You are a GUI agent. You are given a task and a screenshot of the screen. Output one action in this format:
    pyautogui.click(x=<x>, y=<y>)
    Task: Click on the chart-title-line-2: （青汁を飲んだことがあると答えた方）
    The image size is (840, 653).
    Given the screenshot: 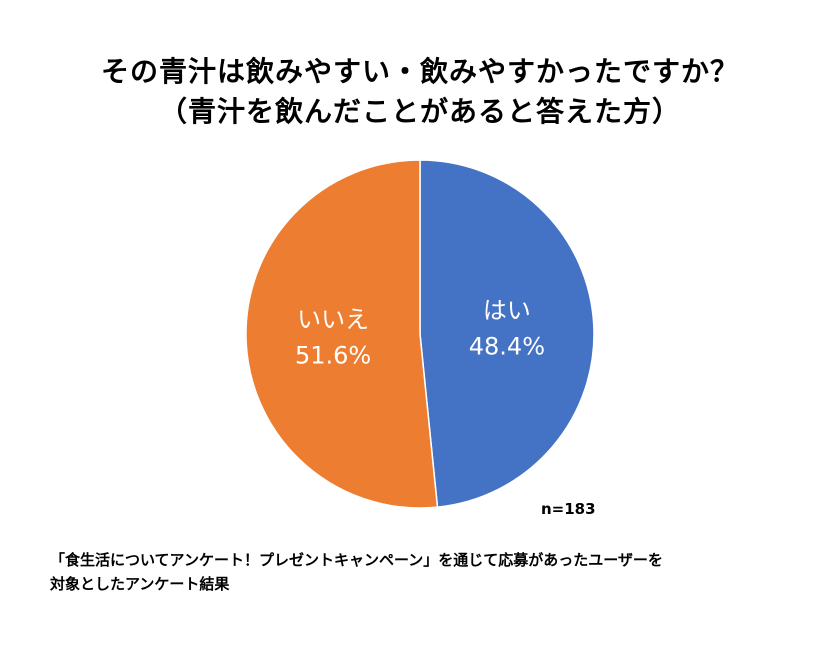 What is the action you would take?
    pyautogui.click(x=419, y=111)
    